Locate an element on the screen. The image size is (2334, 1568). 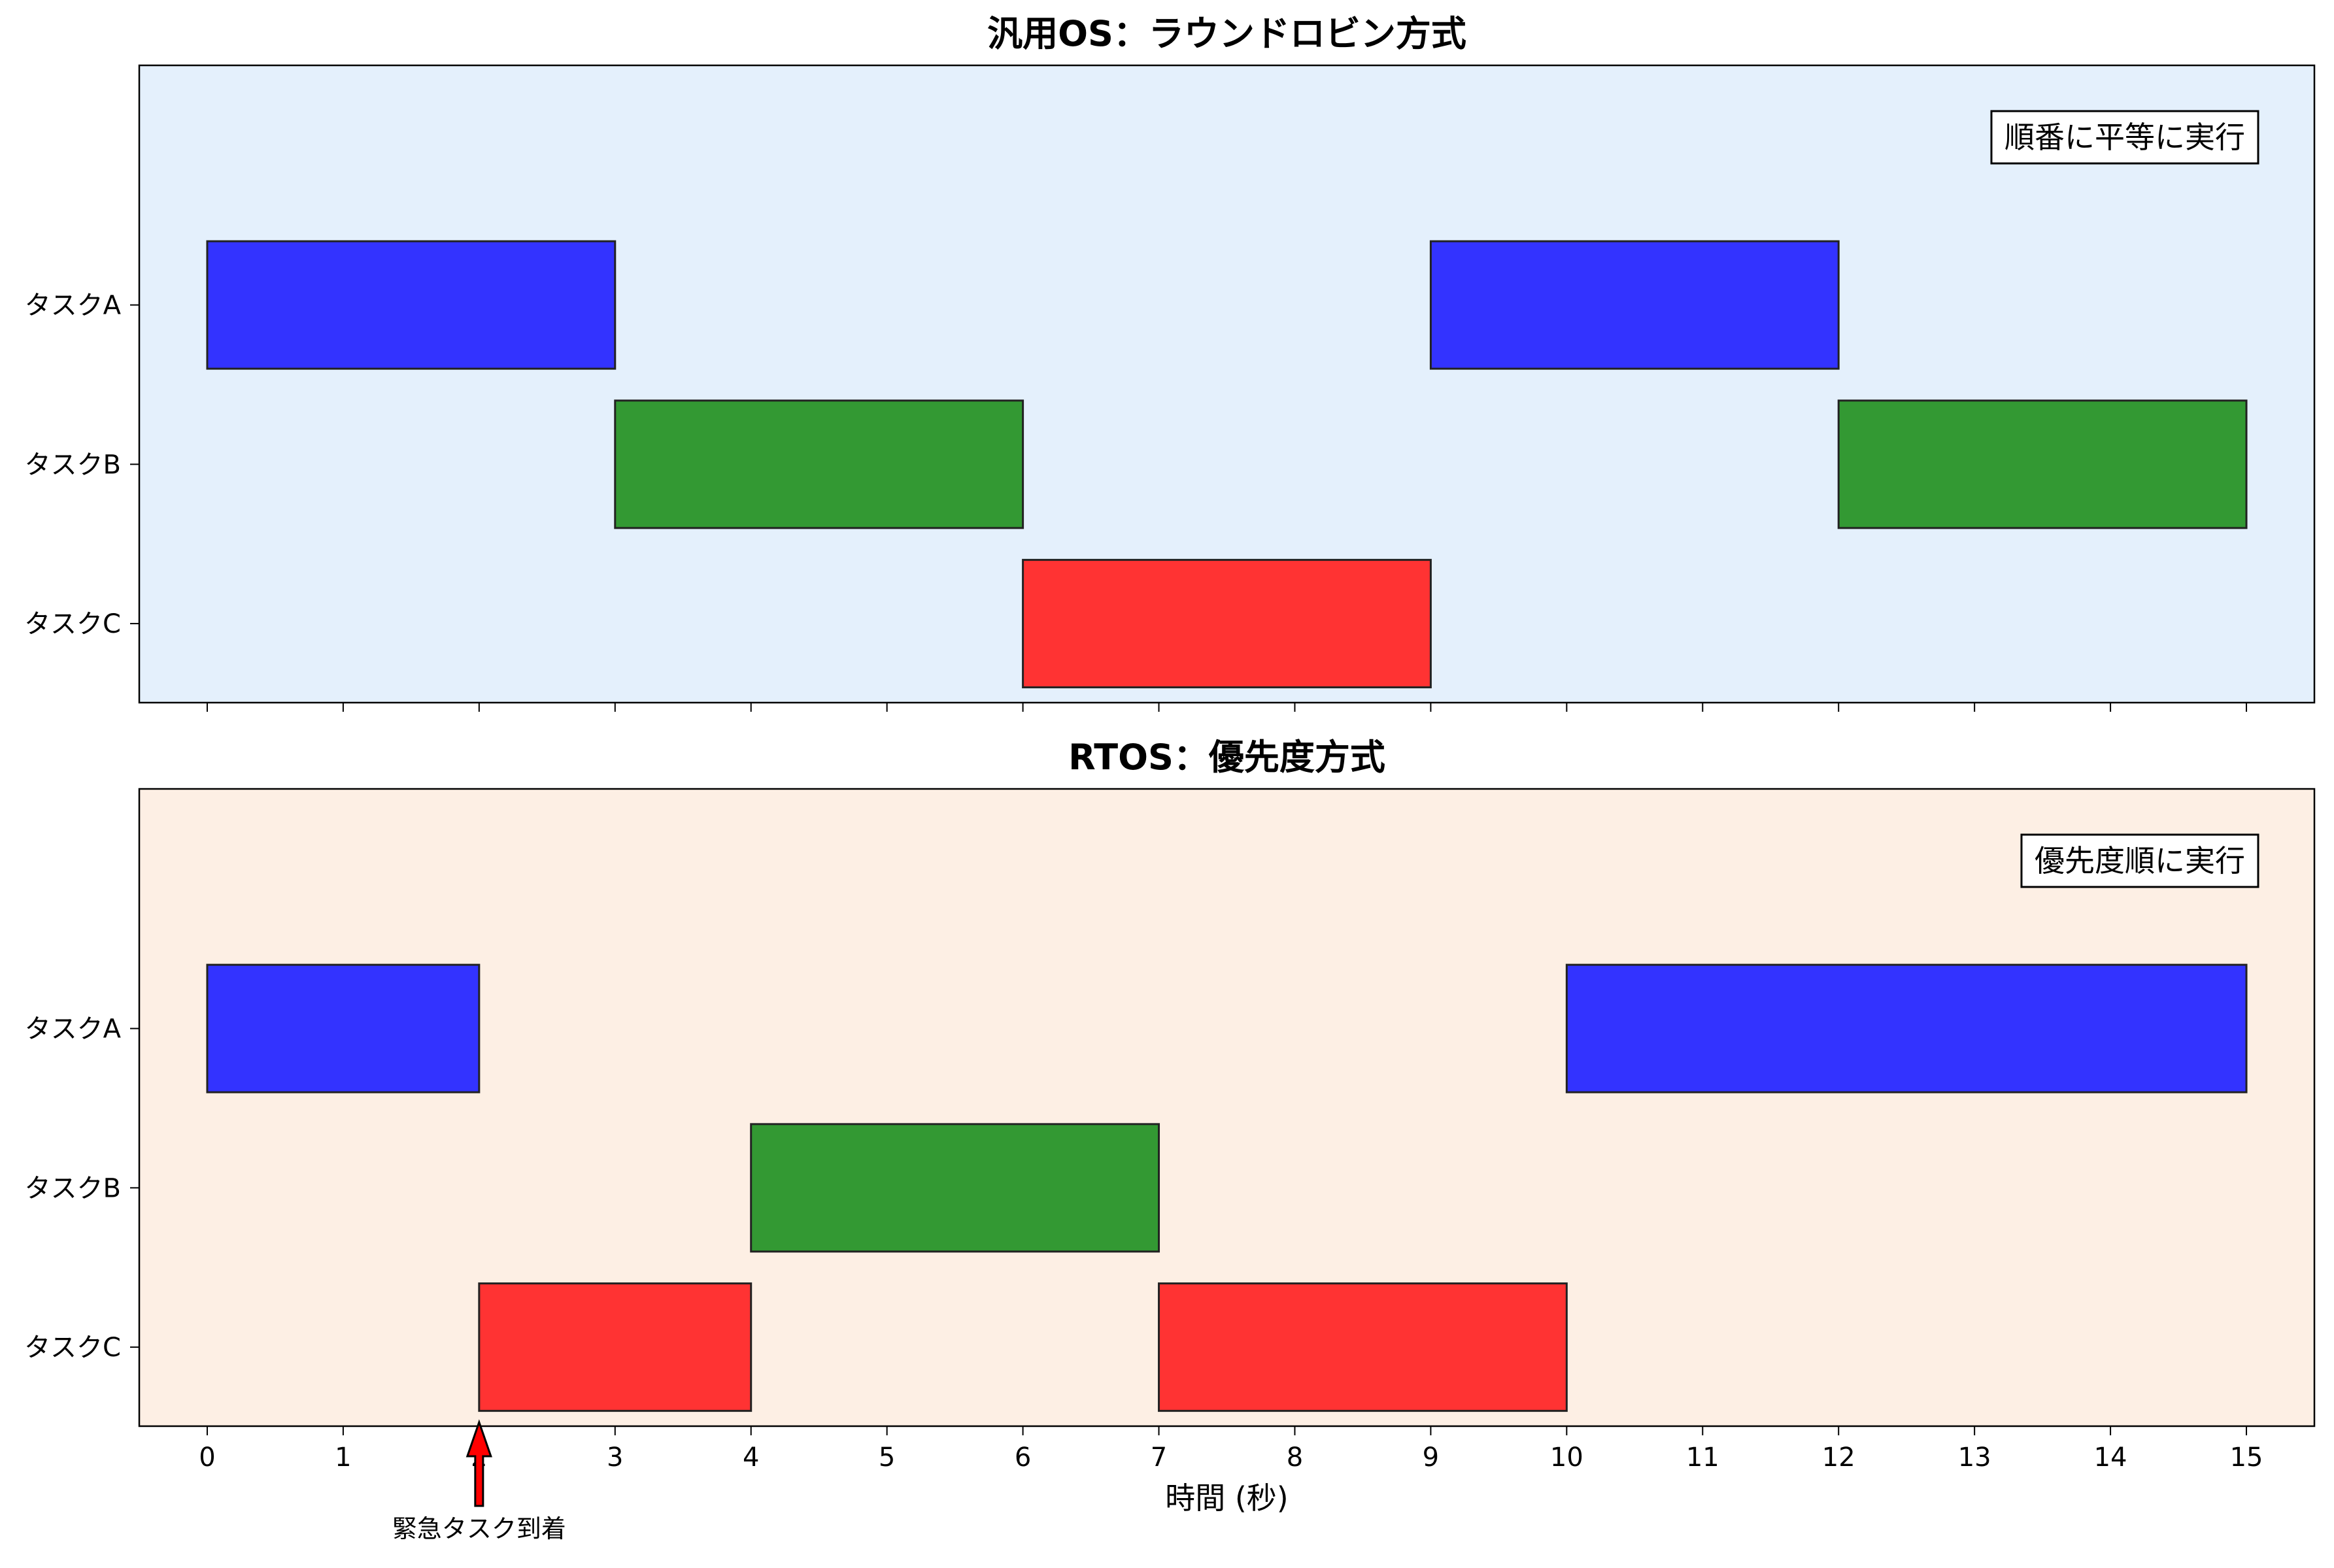
panel-title: 汎用OS：ラウンドロビン方式 is located at coordinates (1226, 33).